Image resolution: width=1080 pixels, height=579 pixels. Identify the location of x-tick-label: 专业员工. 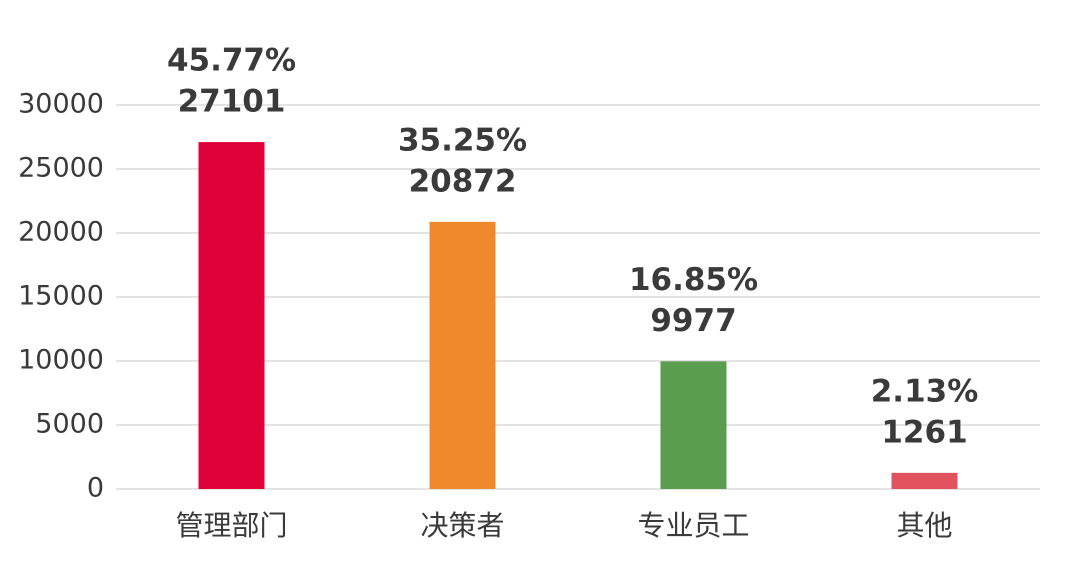
(693, 525).